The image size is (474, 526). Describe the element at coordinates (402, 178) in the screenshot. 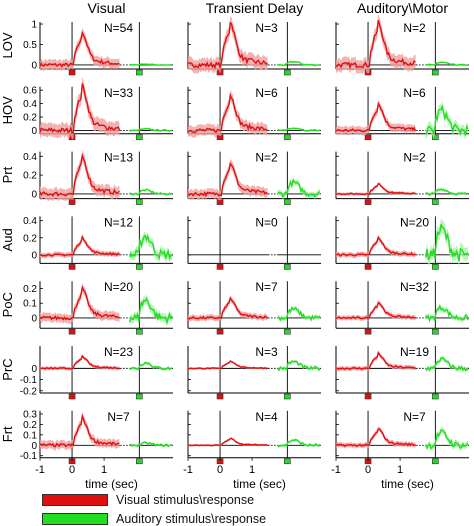

I see `panel: N=2` at that location.